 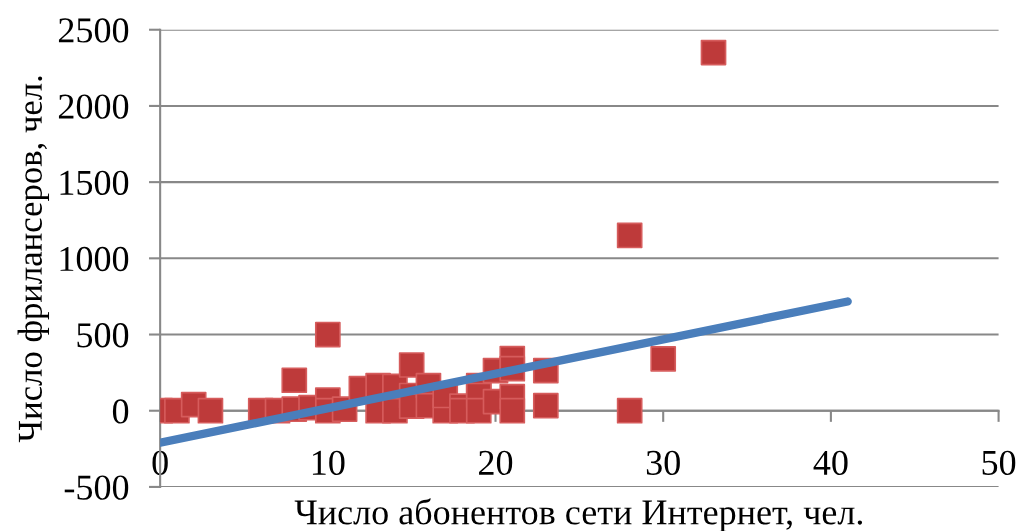 I want to click on x-tick-label: 10, so click(x=328, y=463).